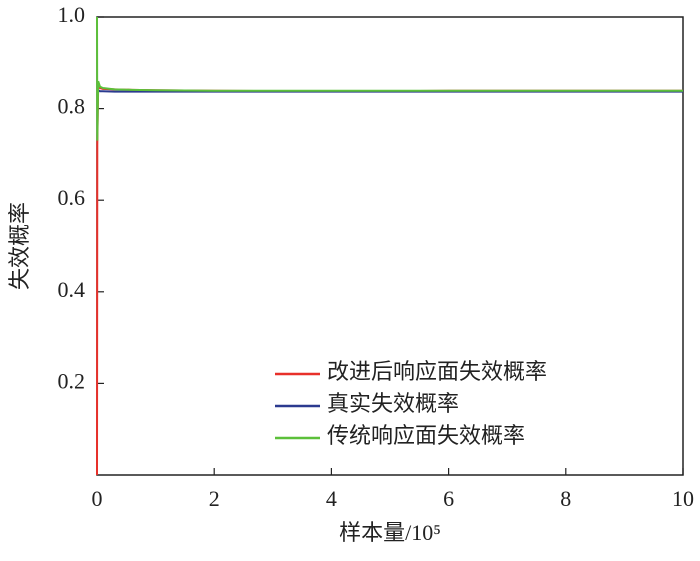 The image size is (700, 561). I want to click on y-axis-label: 失效概率, so click(19, 246).